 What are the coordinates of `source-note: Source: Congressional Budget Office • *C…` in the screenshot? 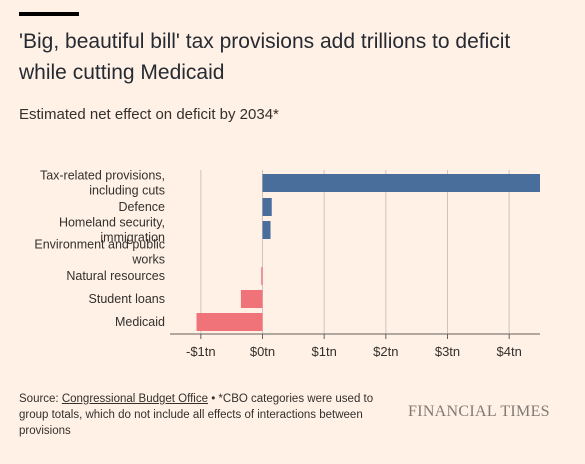 It's located at (209, 415).